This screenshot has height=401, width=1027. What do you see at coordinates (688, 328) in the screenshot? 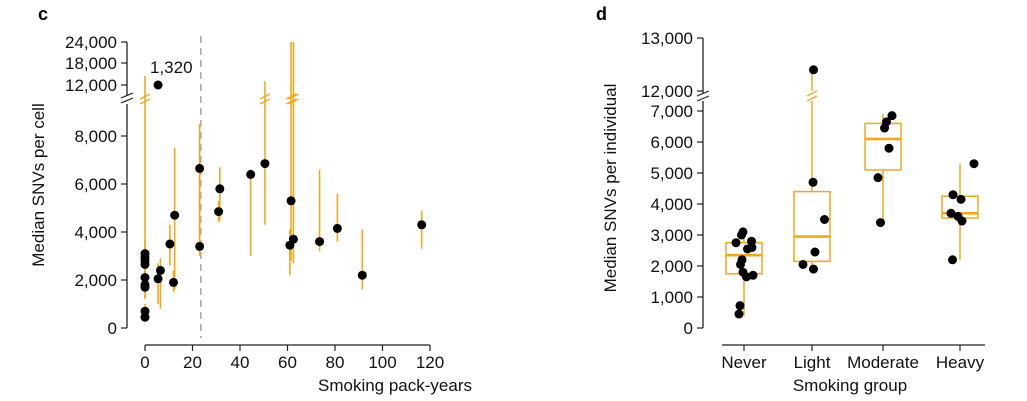
I see `panel-d-y-tick-label: 0` at bounding box center [688, 328].